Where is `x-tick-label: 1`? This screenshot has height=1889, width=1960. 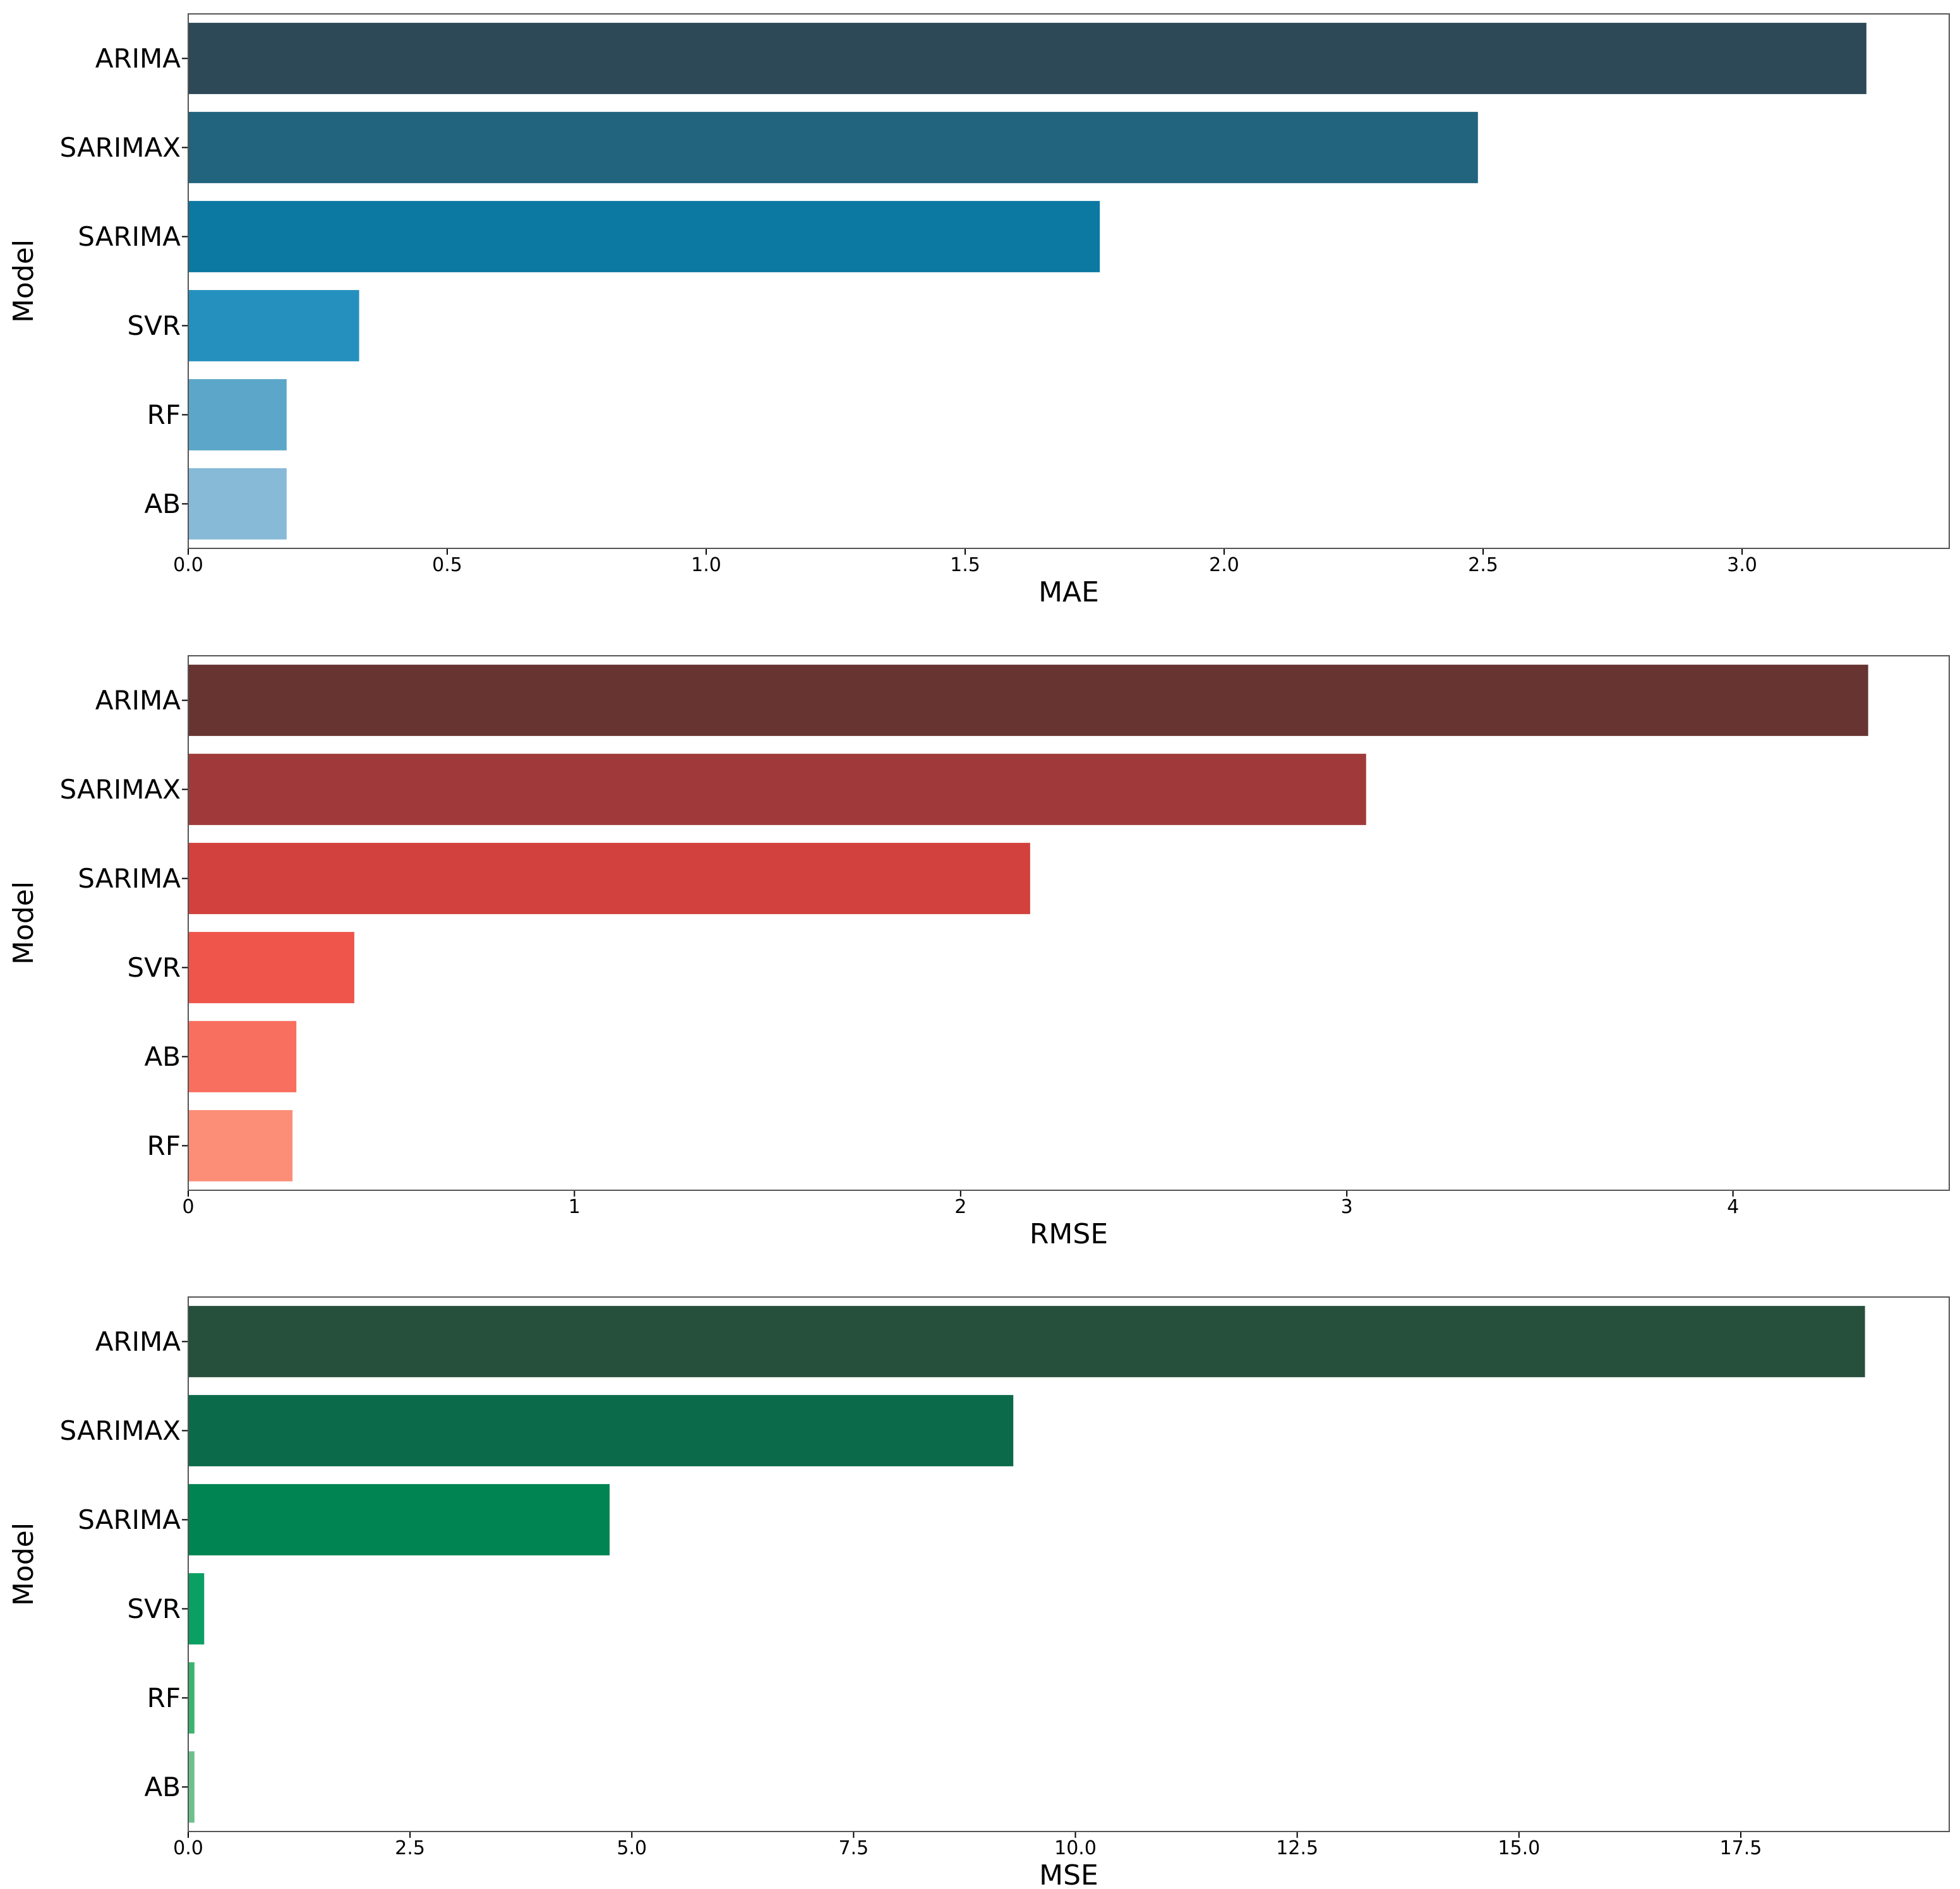
x-tick-label: 1 is located at coordinates (574, 1207).